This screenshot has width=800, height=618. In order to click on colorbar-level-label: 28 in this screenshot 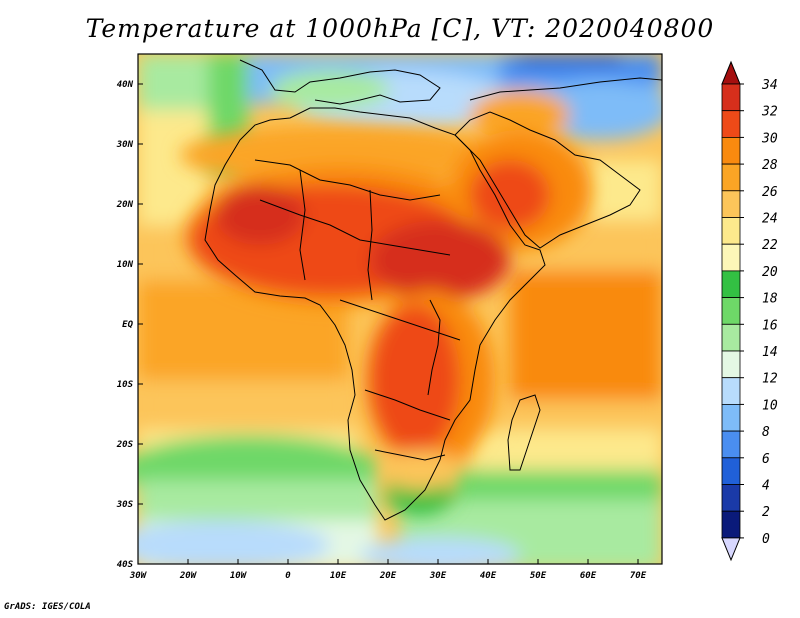, I will do `click(770, 165)`.